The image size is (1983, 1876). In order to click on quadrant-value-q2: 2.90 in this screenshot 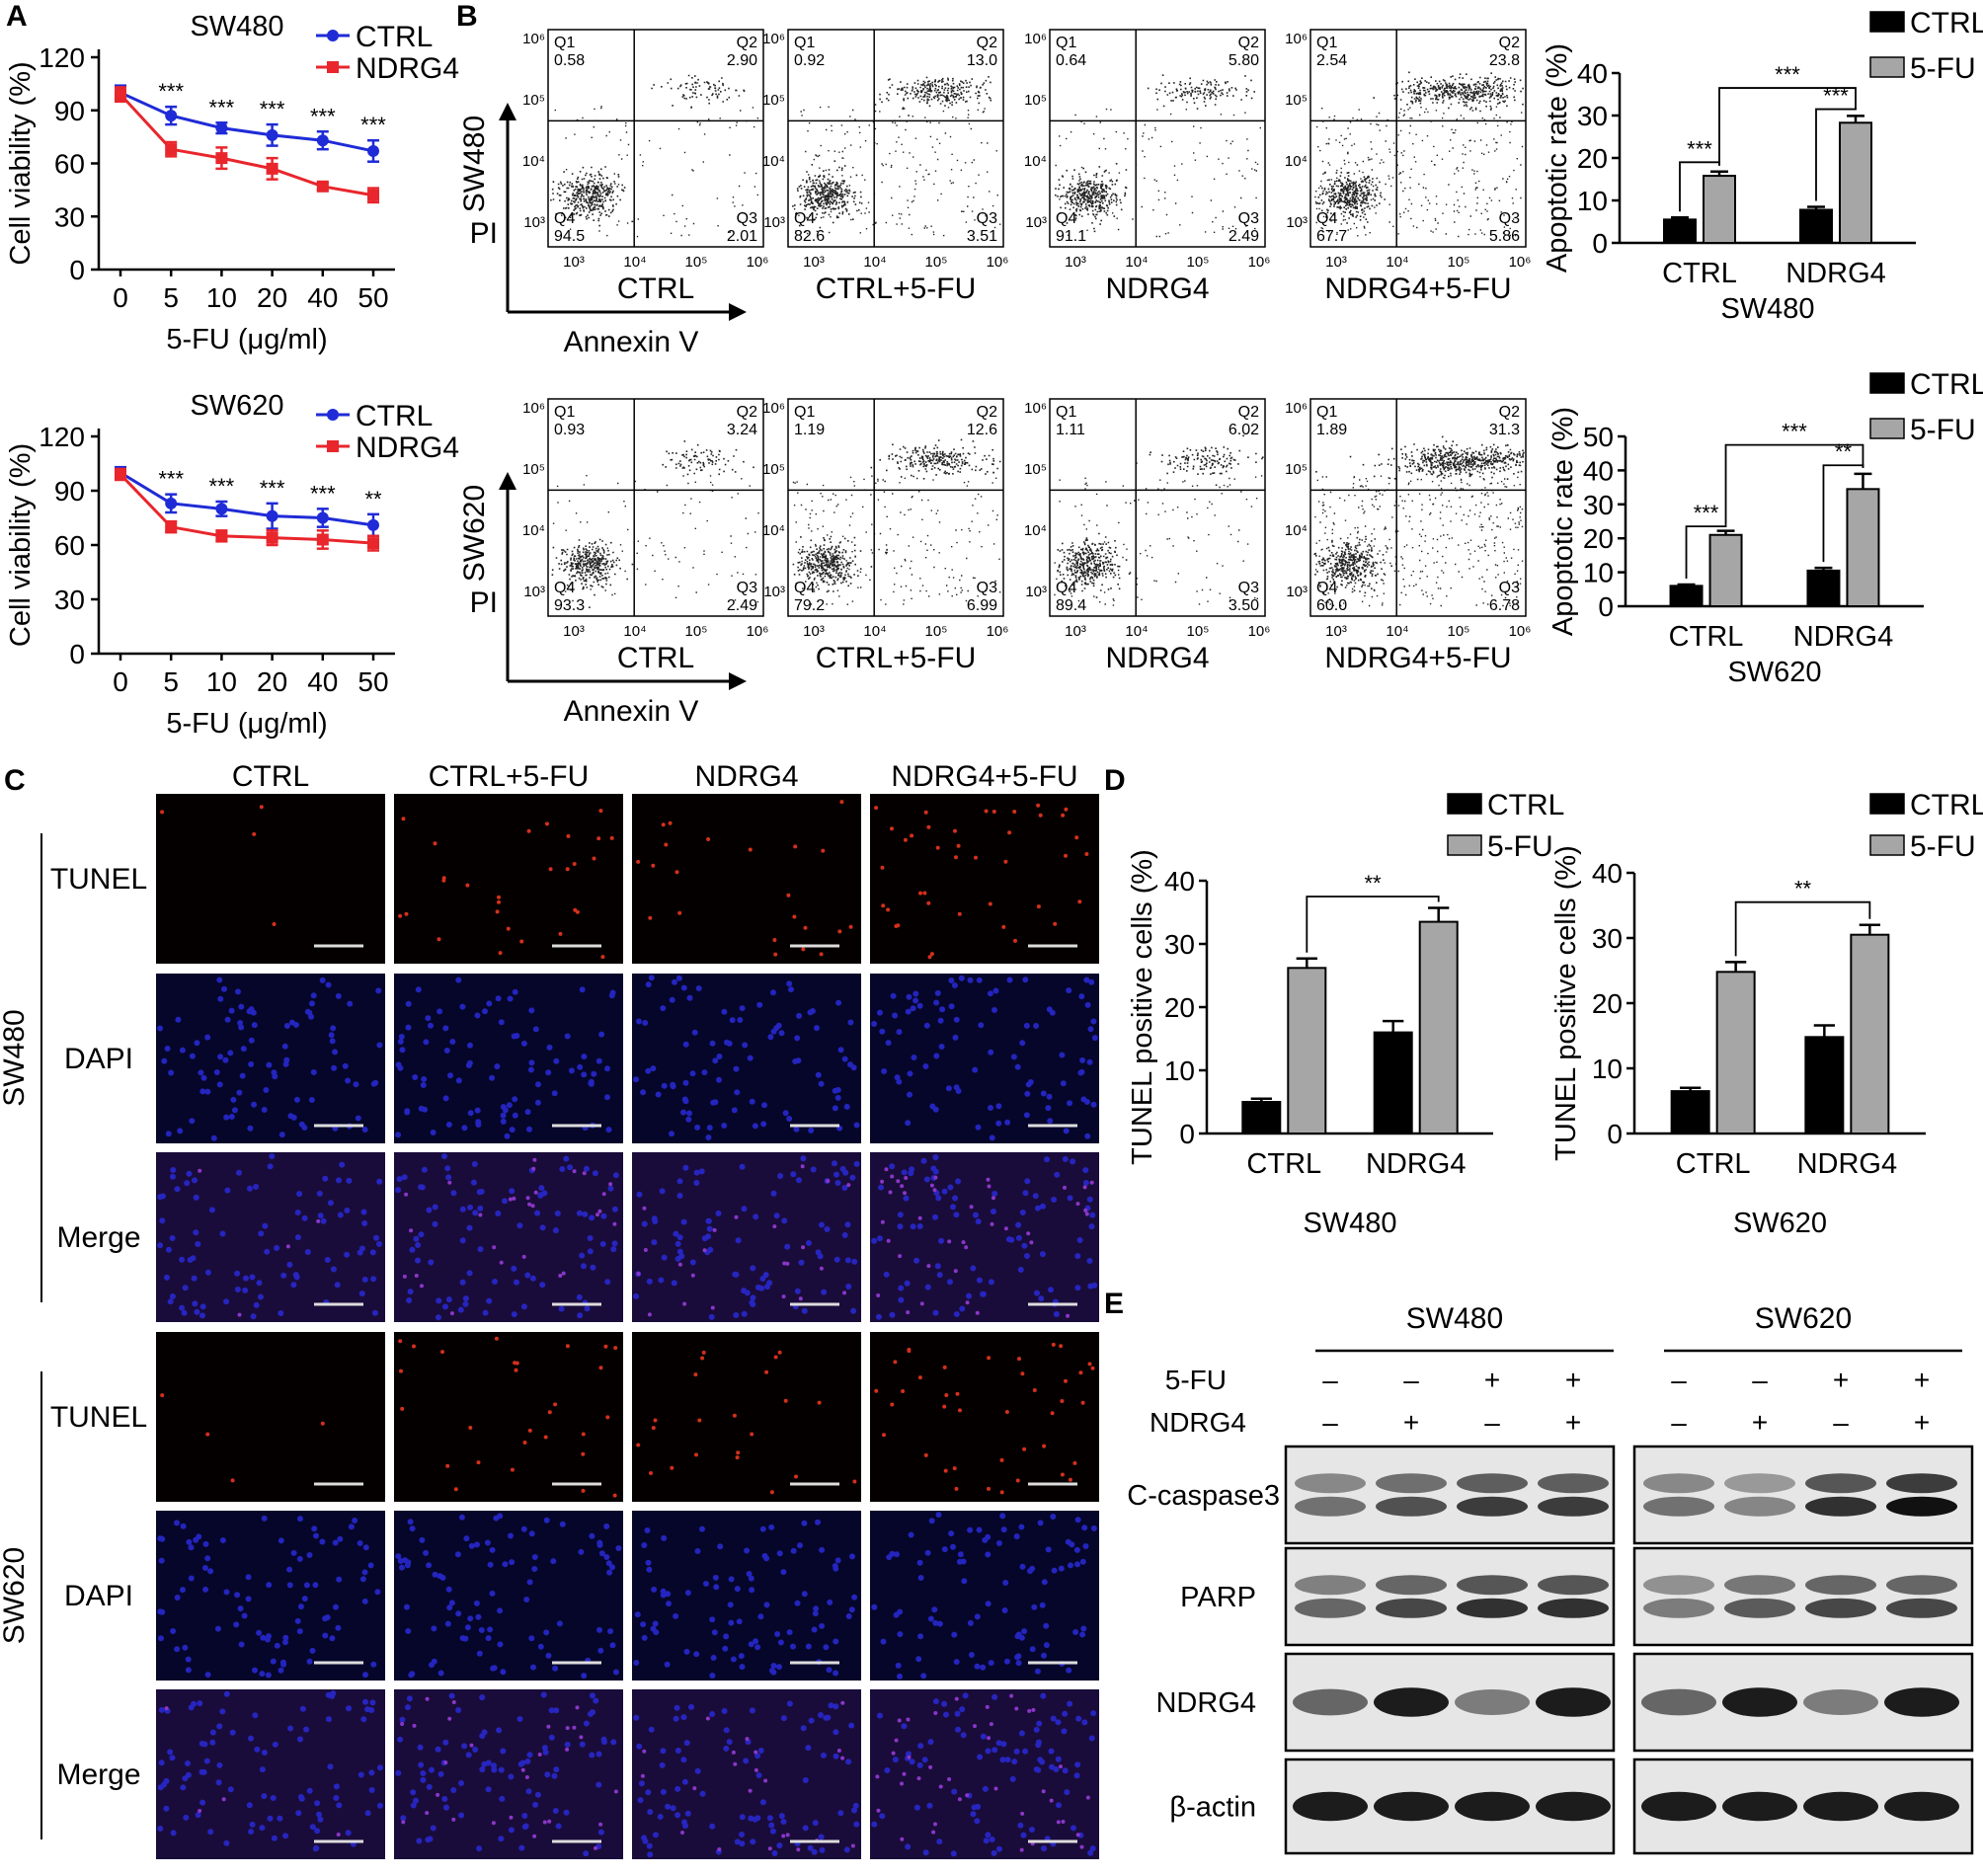, I will do `click(742, 61)`.